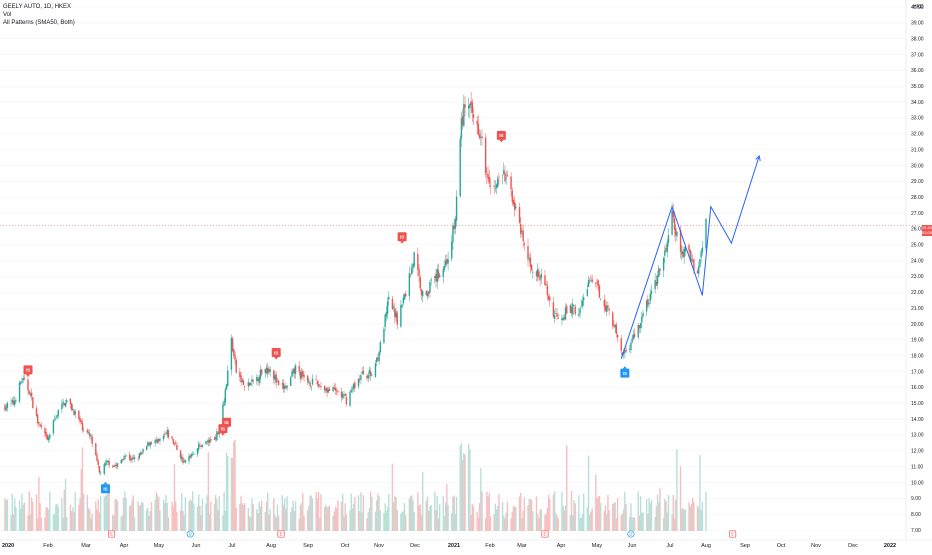  Describe the element at coordinates (39, 23) in the screenshot. I see `patterns-indicator-label: All Patterns (SMA50, Both)` at that location.